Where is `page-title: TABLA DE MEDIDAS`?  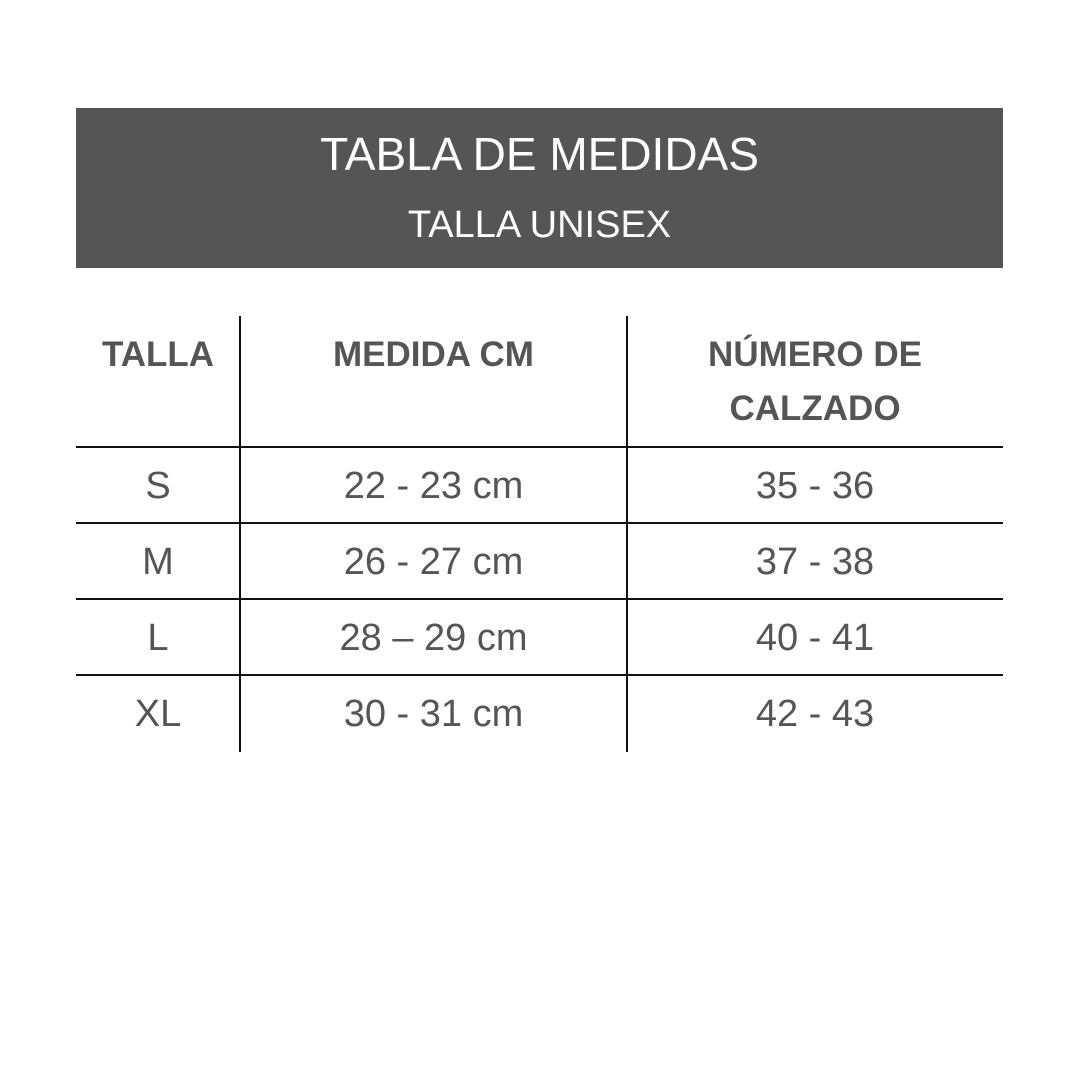
page-title: TABLA DE MEDIDAS is located at coordinates (539, 154).